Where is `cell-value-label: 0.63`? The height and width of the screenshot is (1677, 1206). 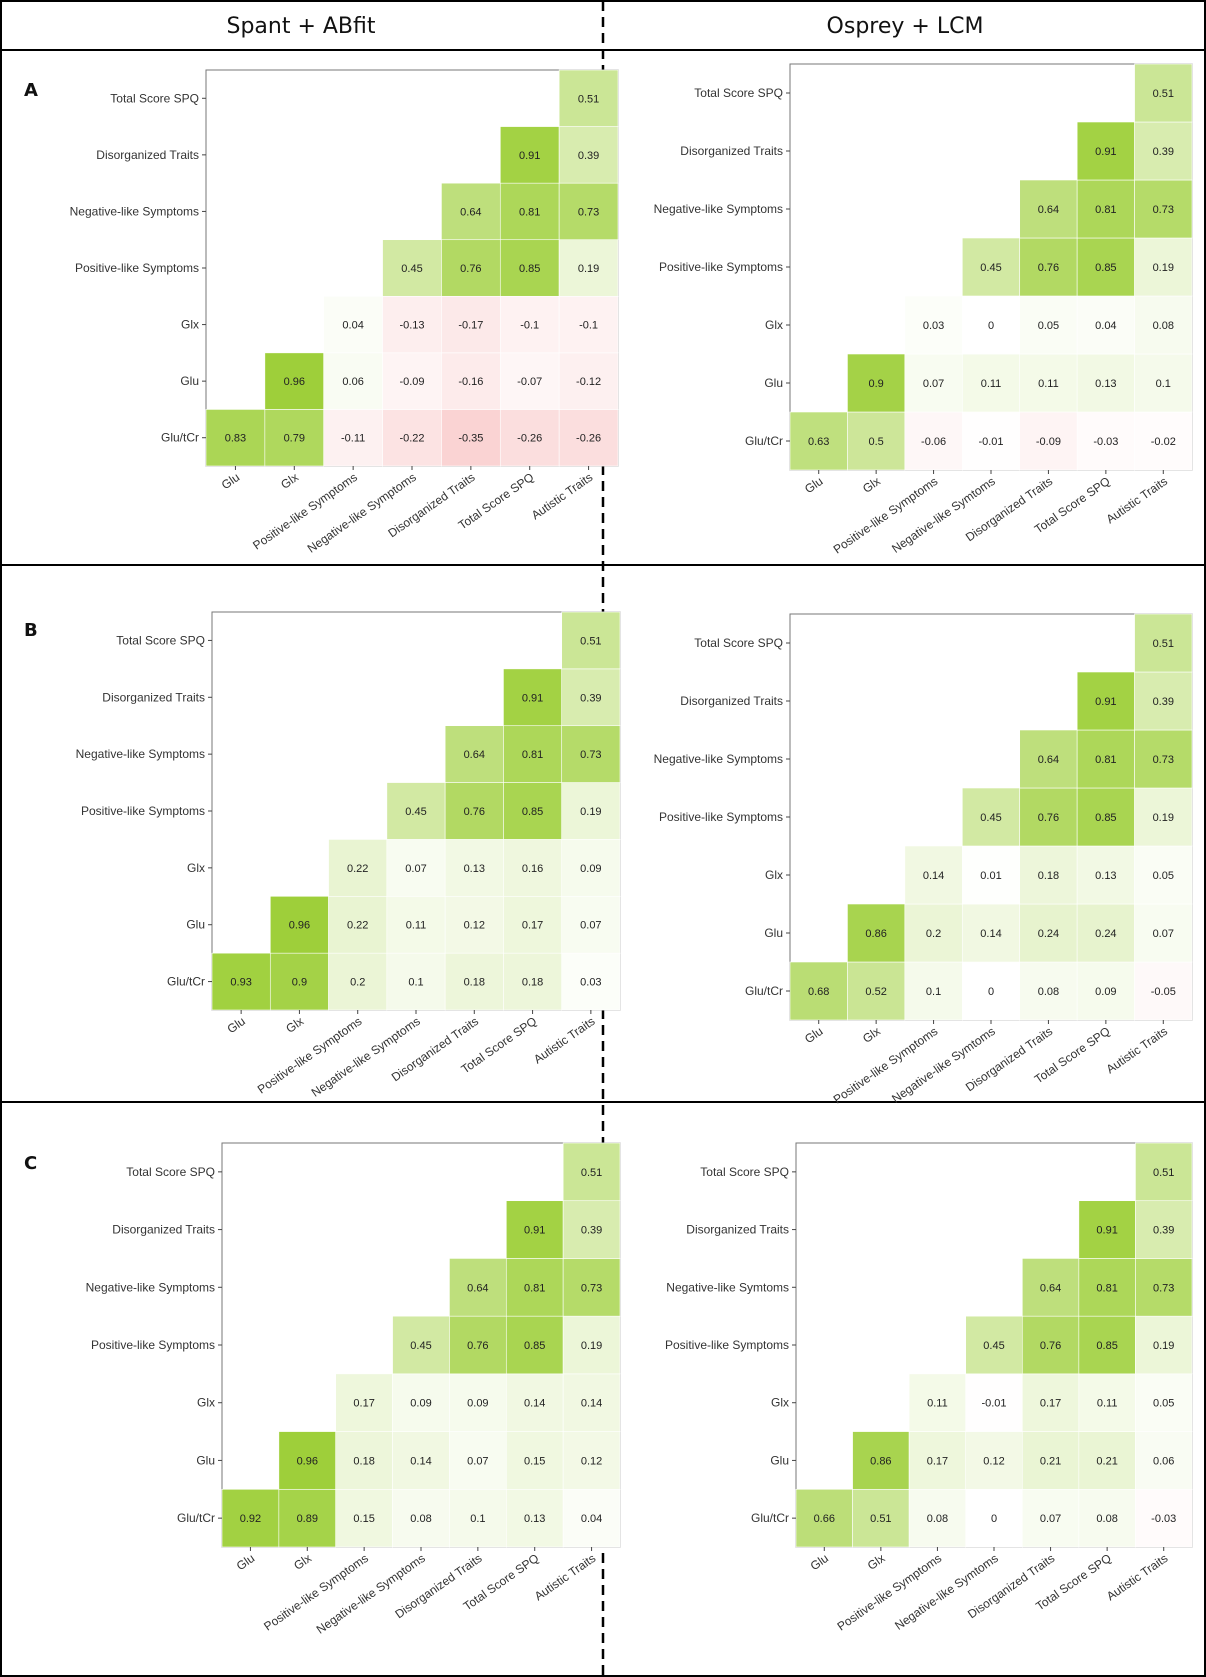 cell-value-label: 0.63 is located at coordinates (818, 442).